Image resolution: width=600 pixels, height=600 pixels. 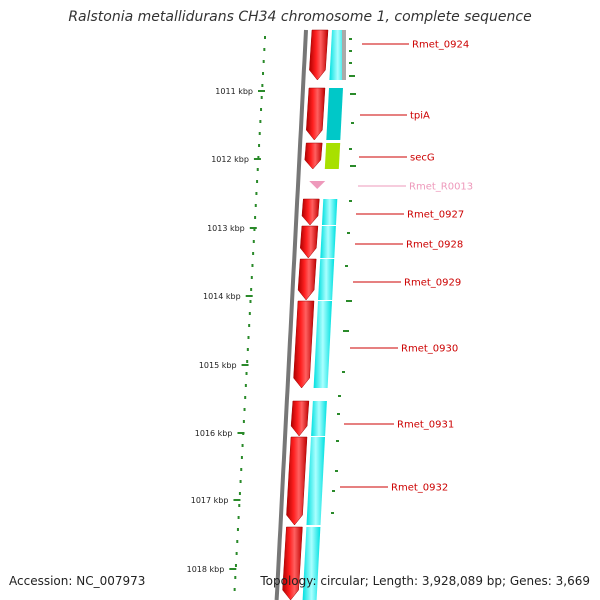 What do you see at coordinates (77, 581) in the screenshot?
I see `accession-label: Accession: NC_007973` at bounding box center [77, 581].